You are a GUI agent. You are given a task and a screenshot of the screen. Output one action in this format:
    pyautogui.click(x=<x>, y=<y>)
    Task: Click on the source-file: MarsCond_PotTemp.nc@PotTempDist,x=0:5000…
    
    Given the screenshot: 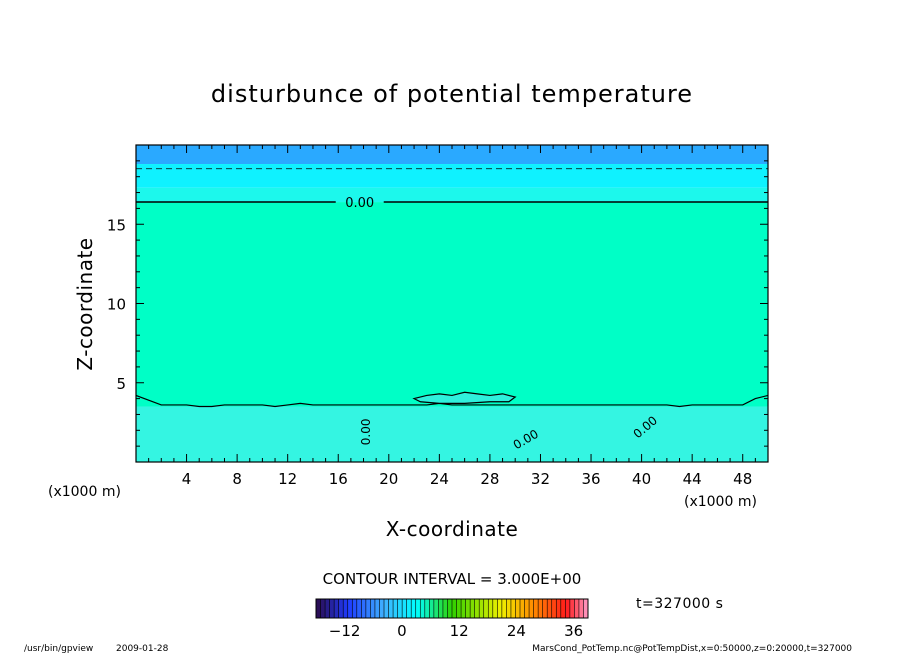 What is the action you would take?
    pyautogui.click(x=692, y=649)
    